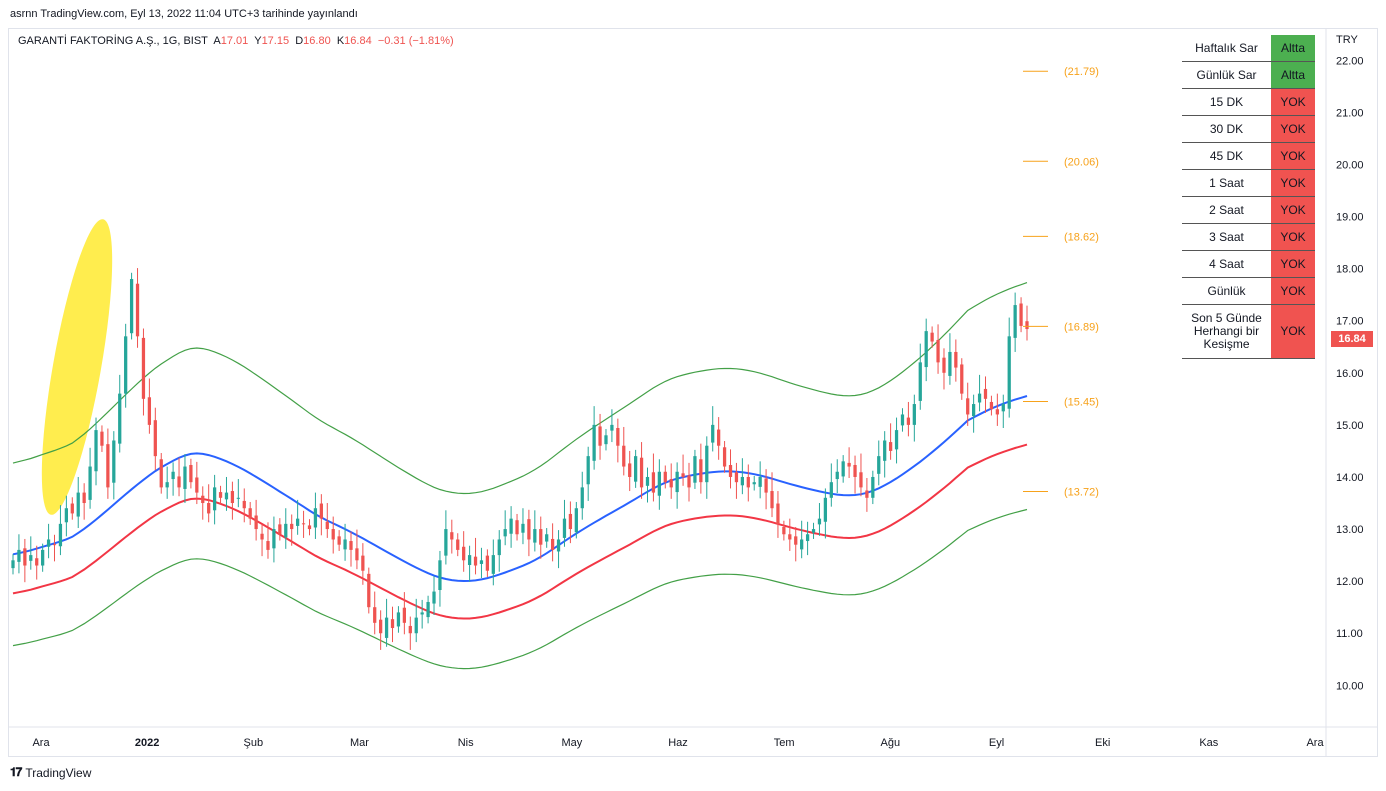 The image size is (1386, 791). Describe the element at coordinates (784, 743) in the screenshot. I see `x-tick-label: Tem` at that location.